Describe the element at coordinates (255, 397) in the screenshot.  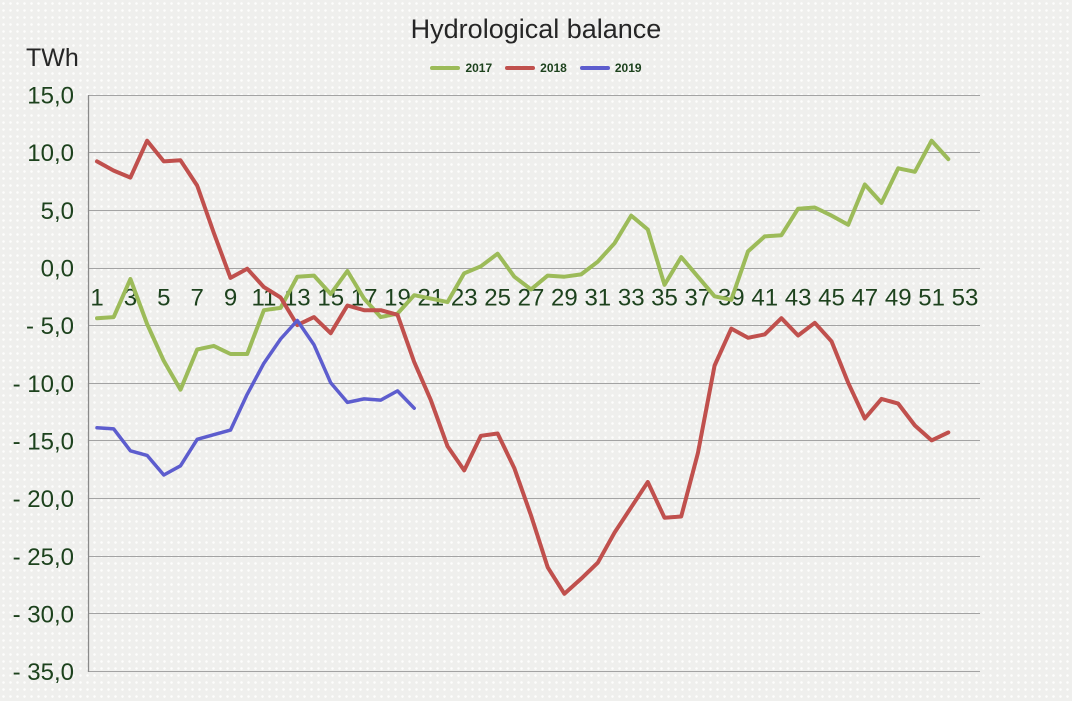
I see `series-line-2019` at that location.